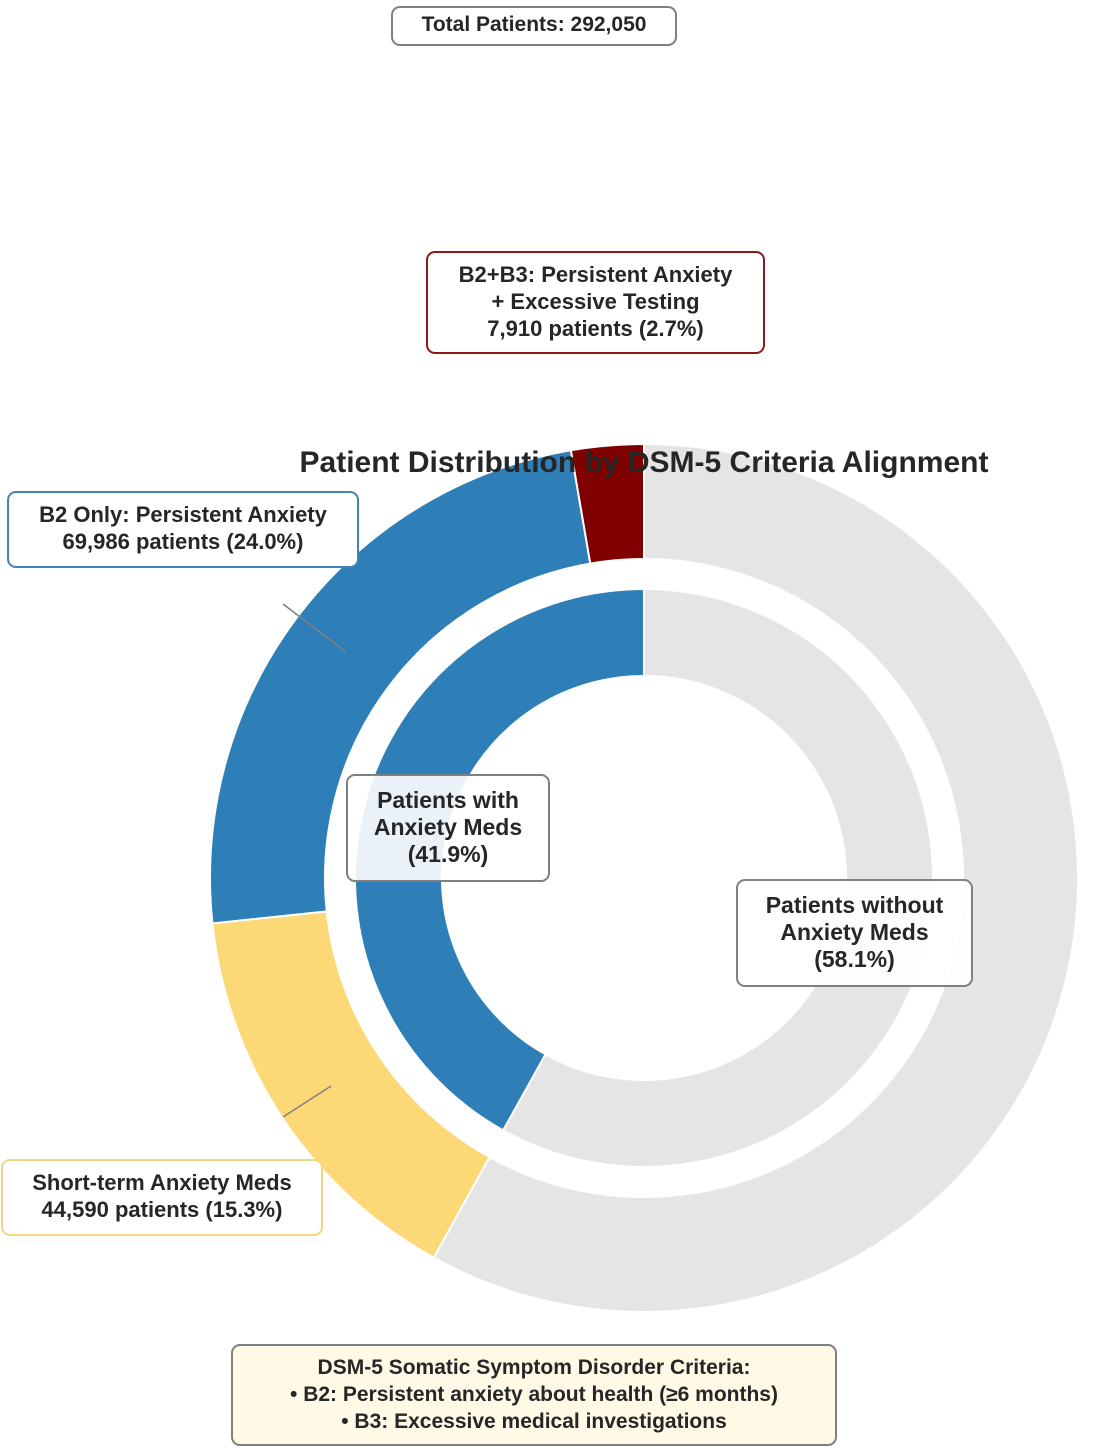 This screenshot has width=1093, height=1448. Describe the element at coordinates (162, 1182) in the screenshot. I see `short-term-label-line-1: Short-term Anxiety Meds` at that location.